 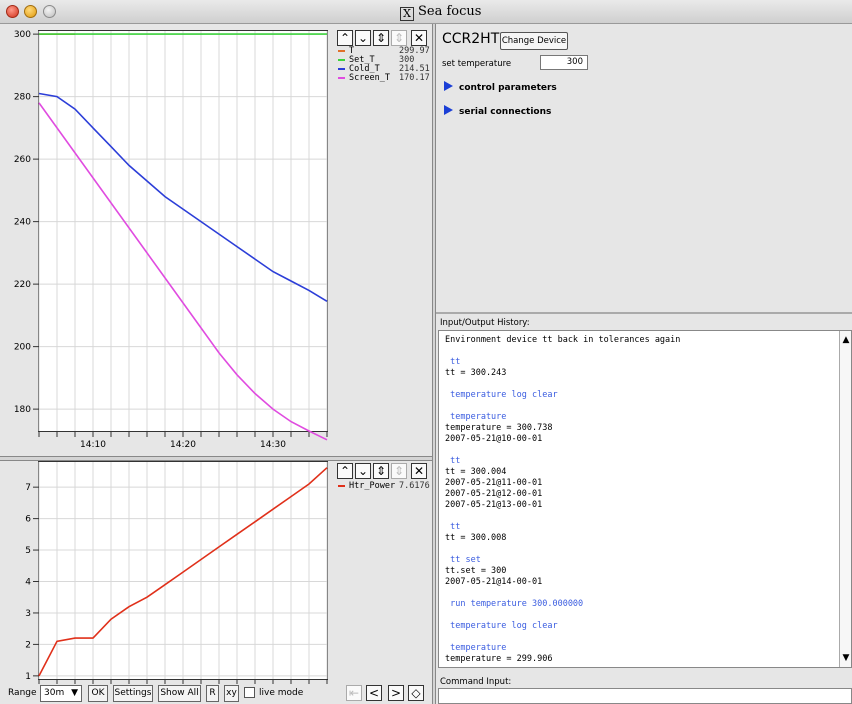 I want to click on range-select-value: 30m, so click(x=54, y=693).